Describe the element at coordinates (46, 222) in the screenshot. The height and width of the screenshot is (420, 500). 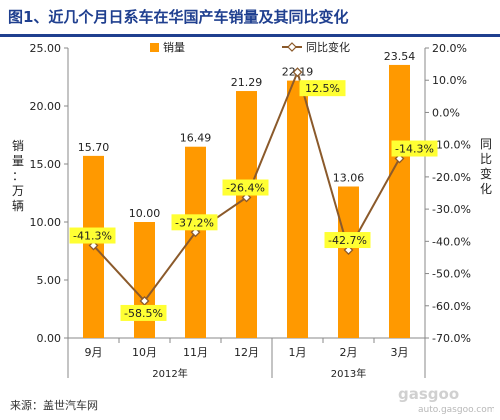
I see `left-tick-label: 10.00` at that location.